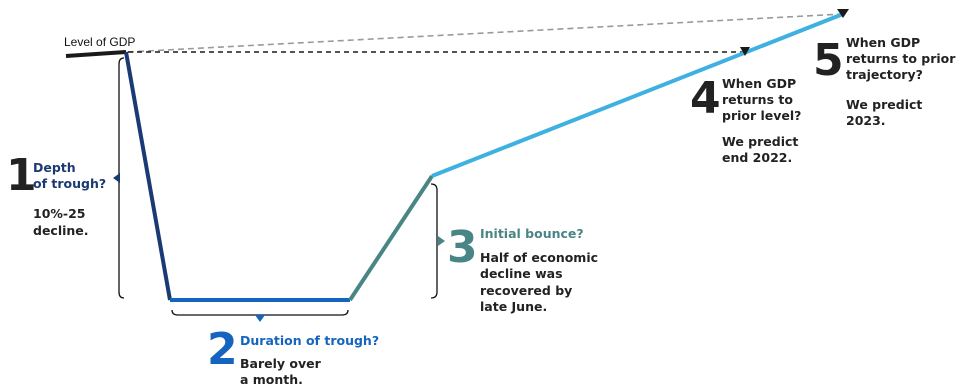 Image resolution: width=967 pixels, height=389 pixels. I want to click on bounce-bracket-pointer, so click(441, 241).